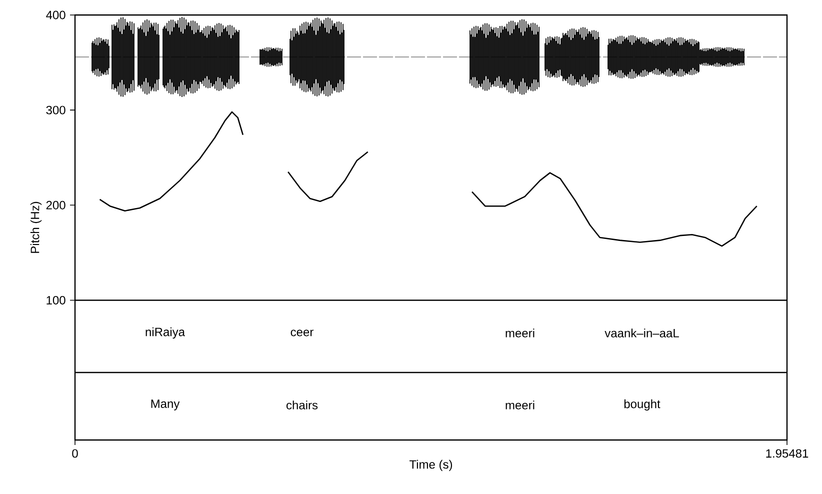 The height and width of the screenshot is (494, 822). I want to click on annotation: niRaiya, so click(165, 333).